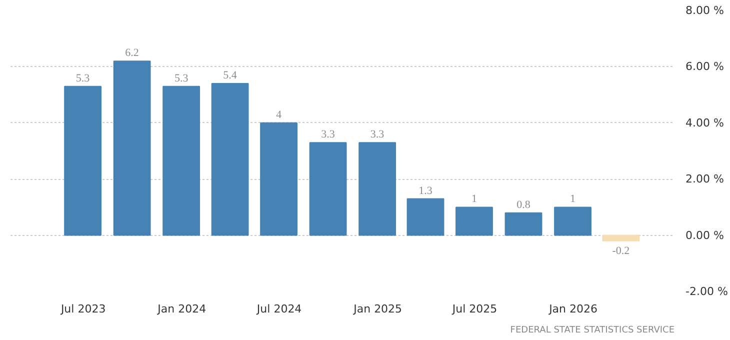 This screenshot has width=730, height=340. What do you see at coordinates (523, 204) in the screenshot?
I see `data-label: 0.8` at bounding box center [523, 204].